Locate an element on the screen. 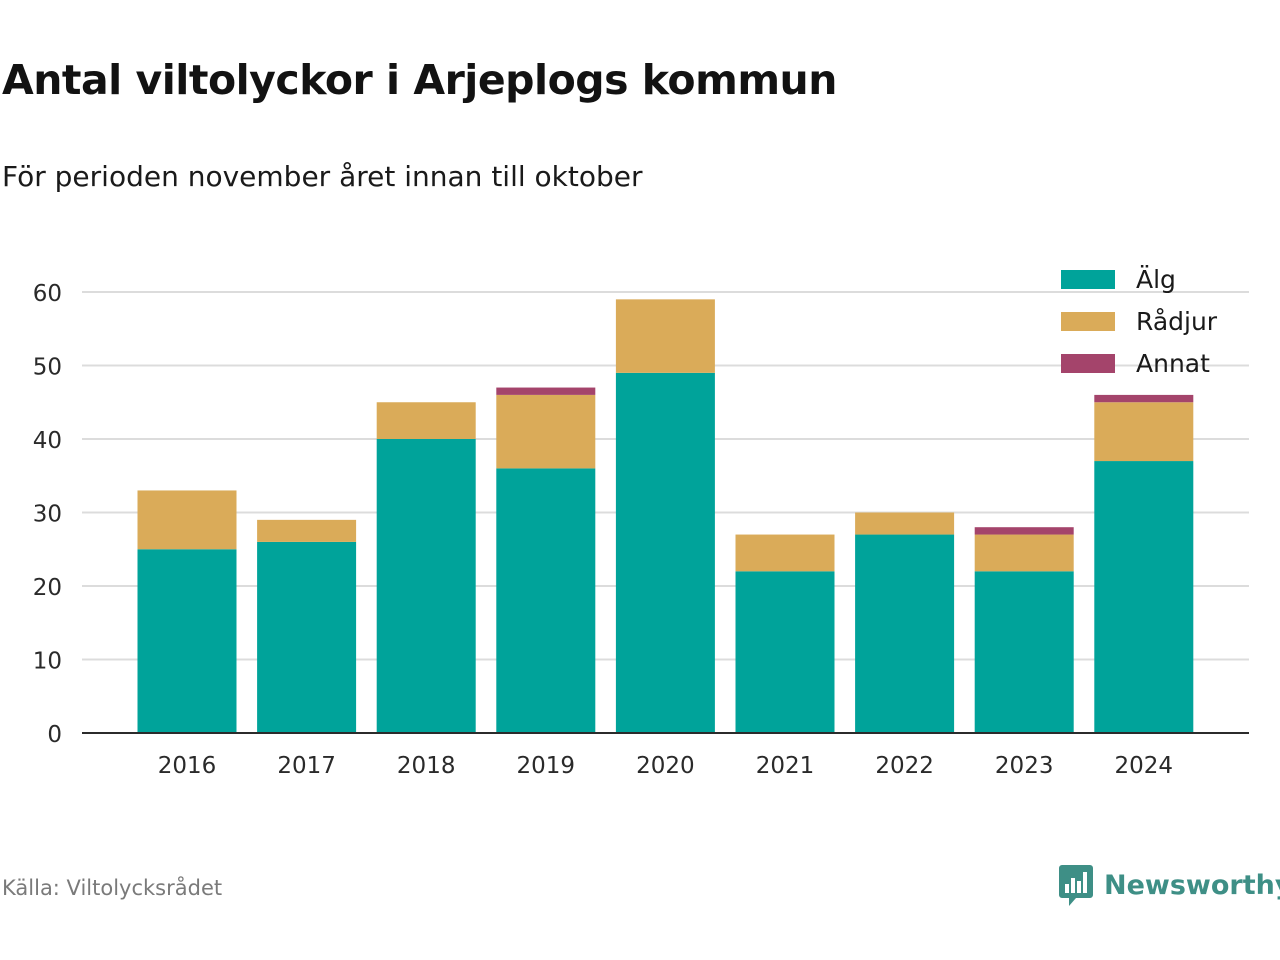  x-tick-label: 2022 is located at coordinates (904, 766).